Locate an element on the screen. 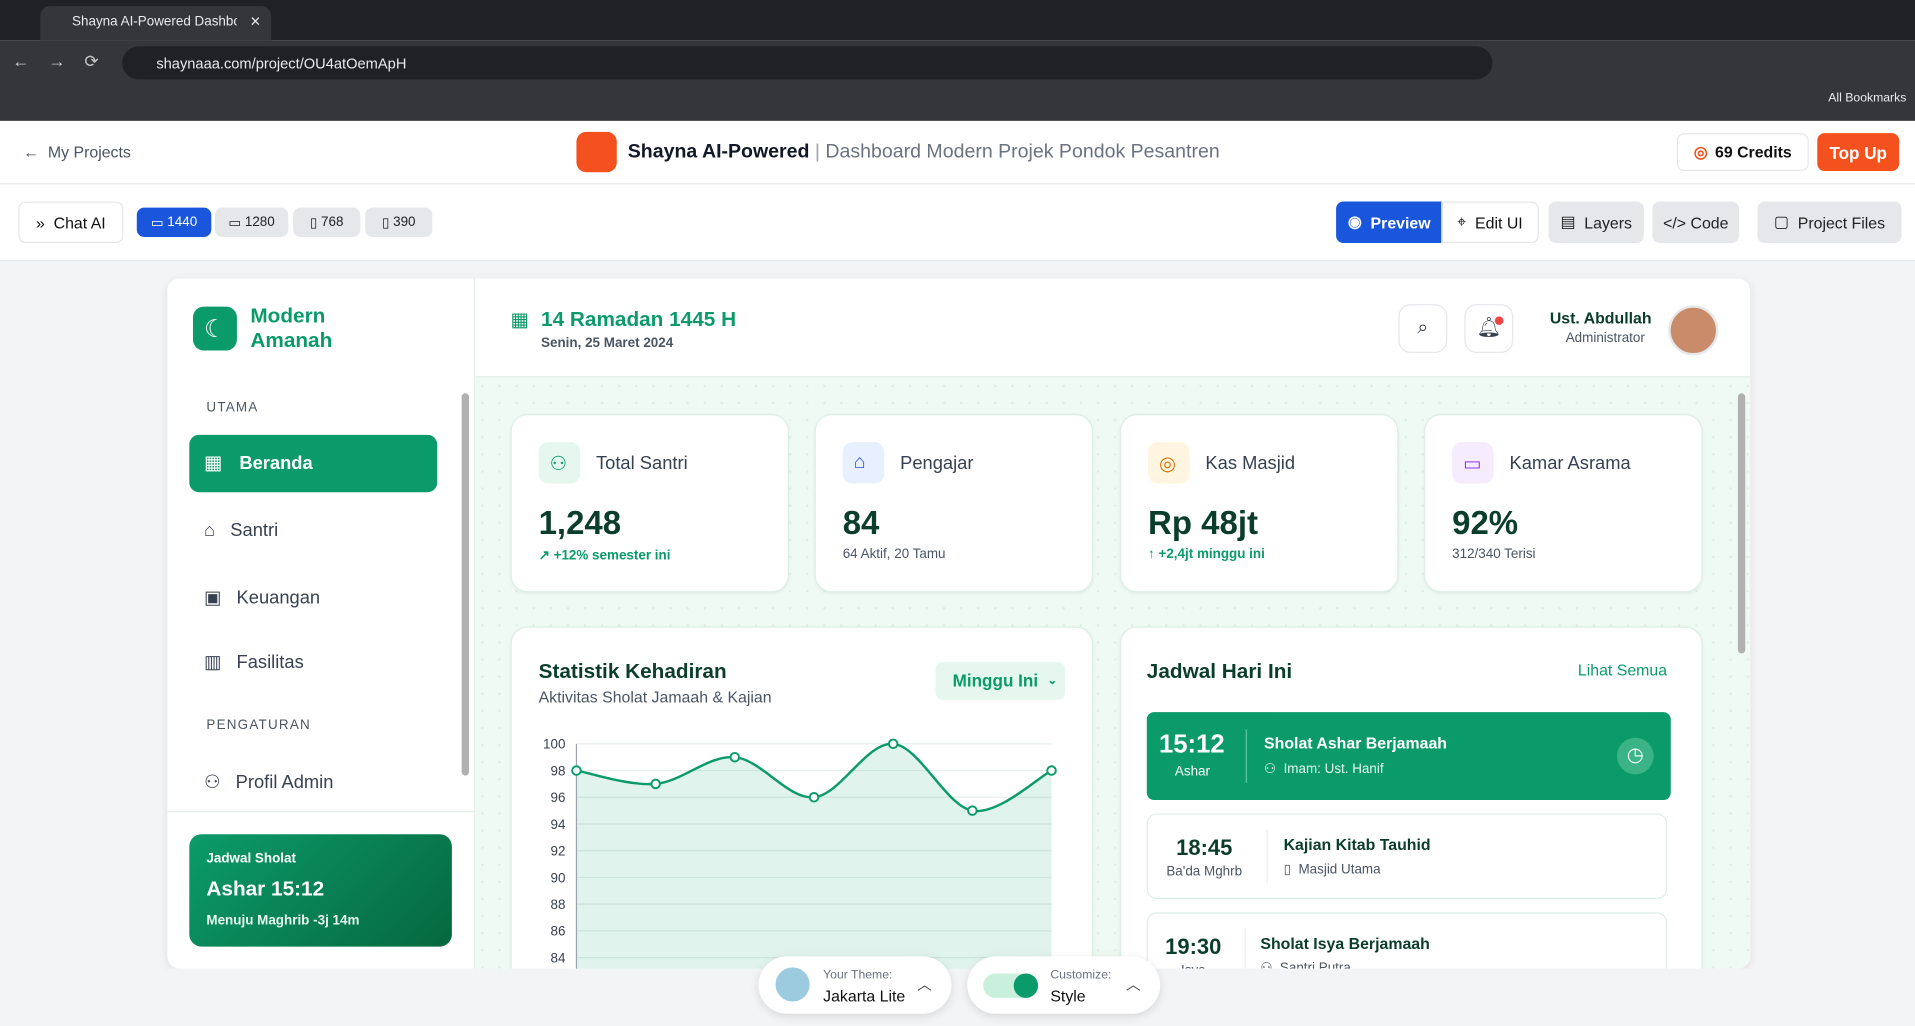 This screenshot has width=1915, height=1026. top-up: Top Up is located at coordinates (1858, 152).